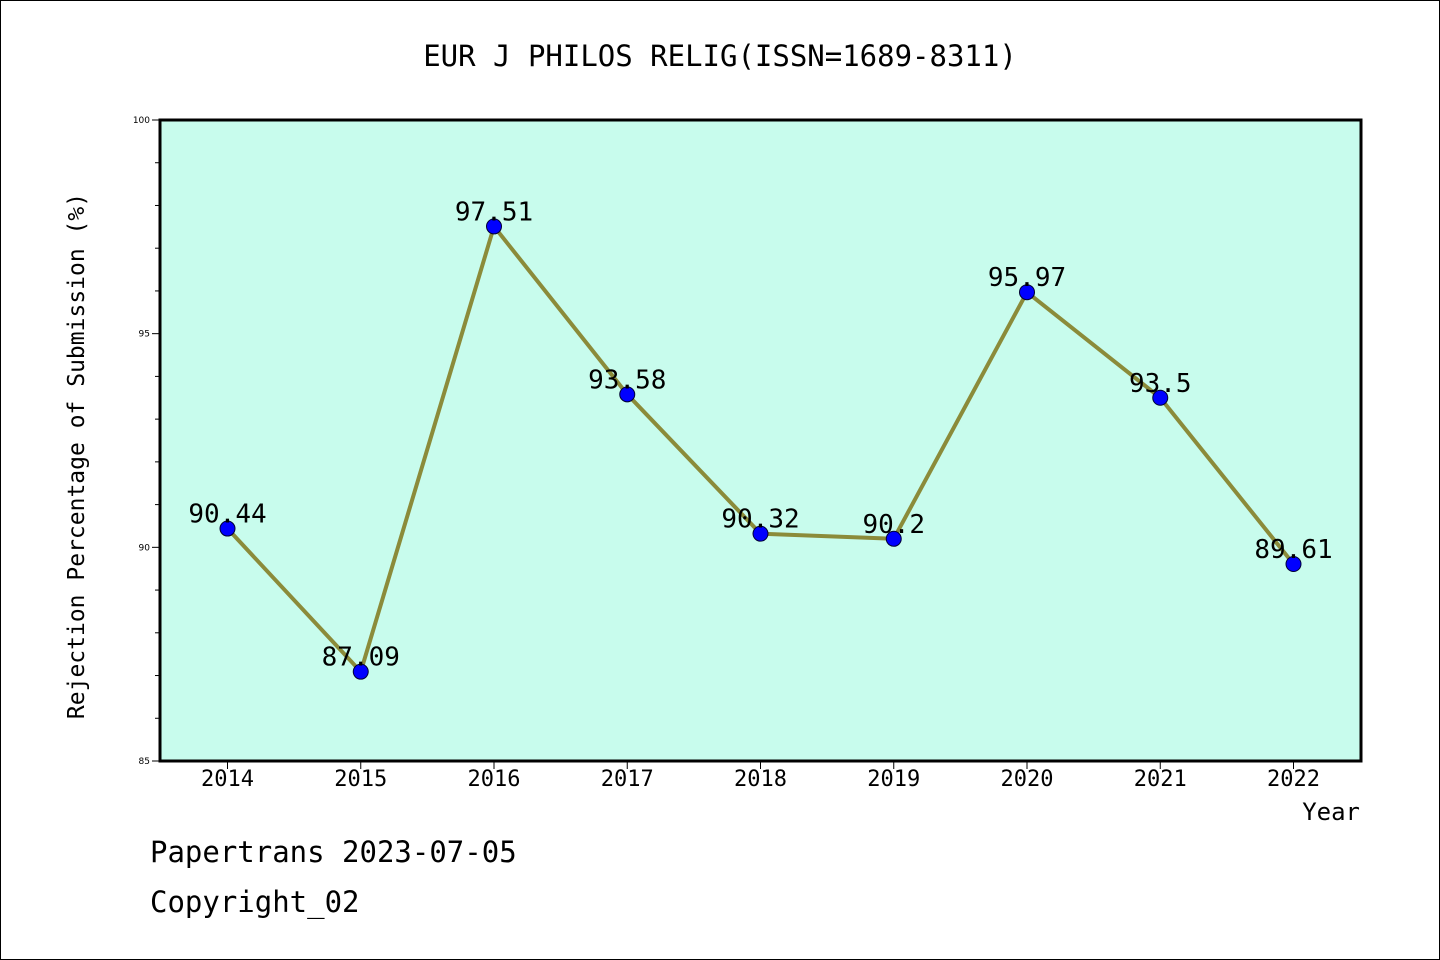 The height and width of the screenshot is (960, 1440). Describe the element at coordinates (1293, 779) in the screenshot. I see `x-tick-label: 2022` at that location.